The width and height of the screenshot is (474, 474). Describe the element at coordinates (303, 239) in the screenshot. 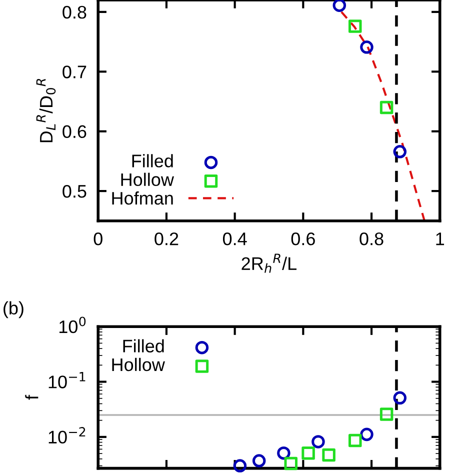

I see `x-tick-label: 0.6` at that location.